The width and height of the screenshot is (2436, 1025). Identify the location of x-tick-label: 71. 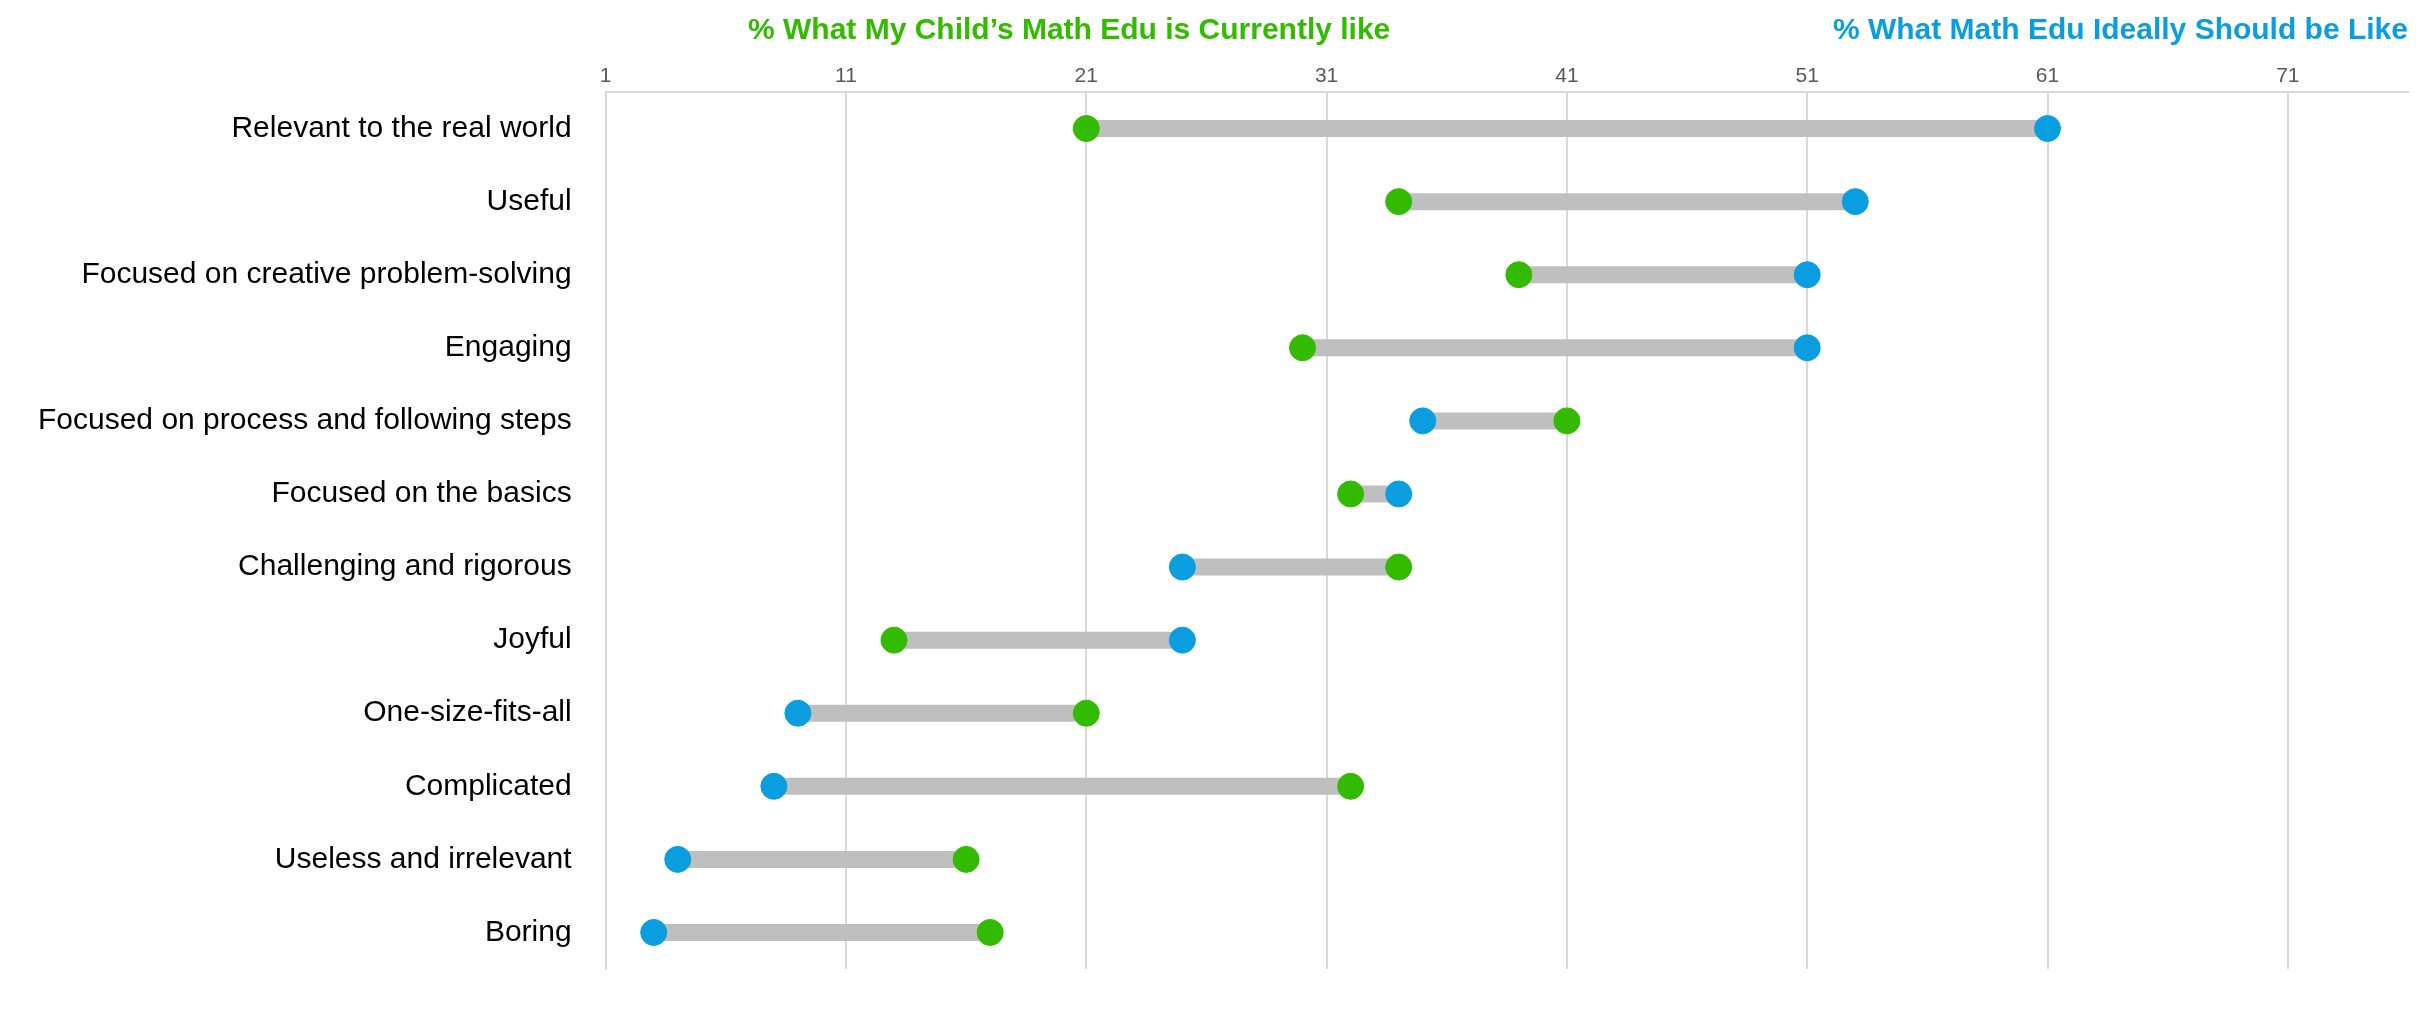
(2288, 75).